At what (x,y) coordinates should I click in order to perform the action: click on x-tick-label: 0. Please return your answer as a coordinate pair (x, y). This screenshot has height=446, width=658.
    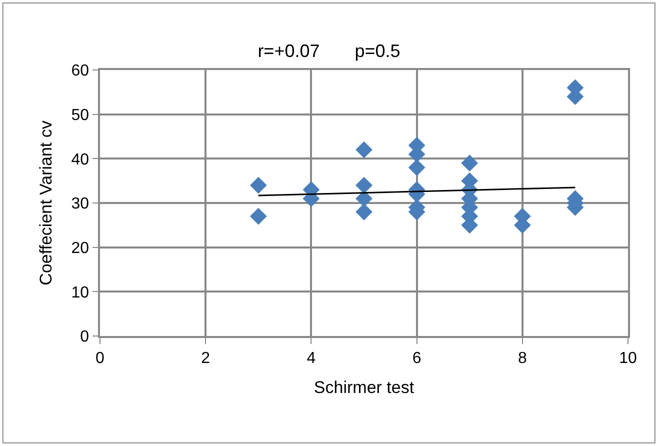
    Looking at the image, I should click on (100, 358).